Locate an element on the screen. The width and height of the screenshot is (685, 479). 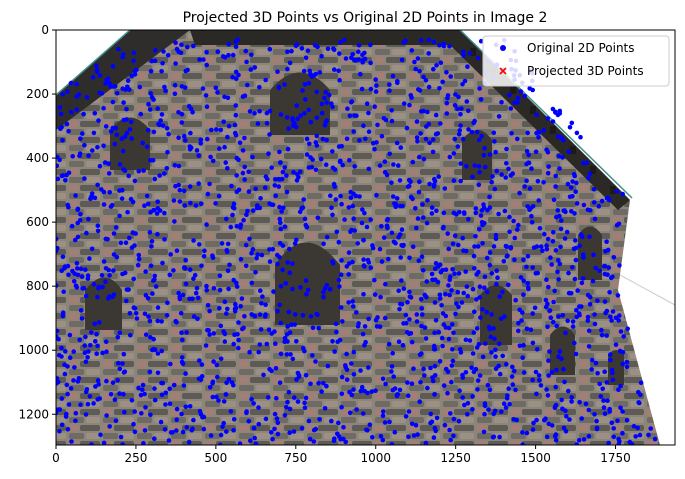
legend-marker-projected is located at coordinates (503, 71).